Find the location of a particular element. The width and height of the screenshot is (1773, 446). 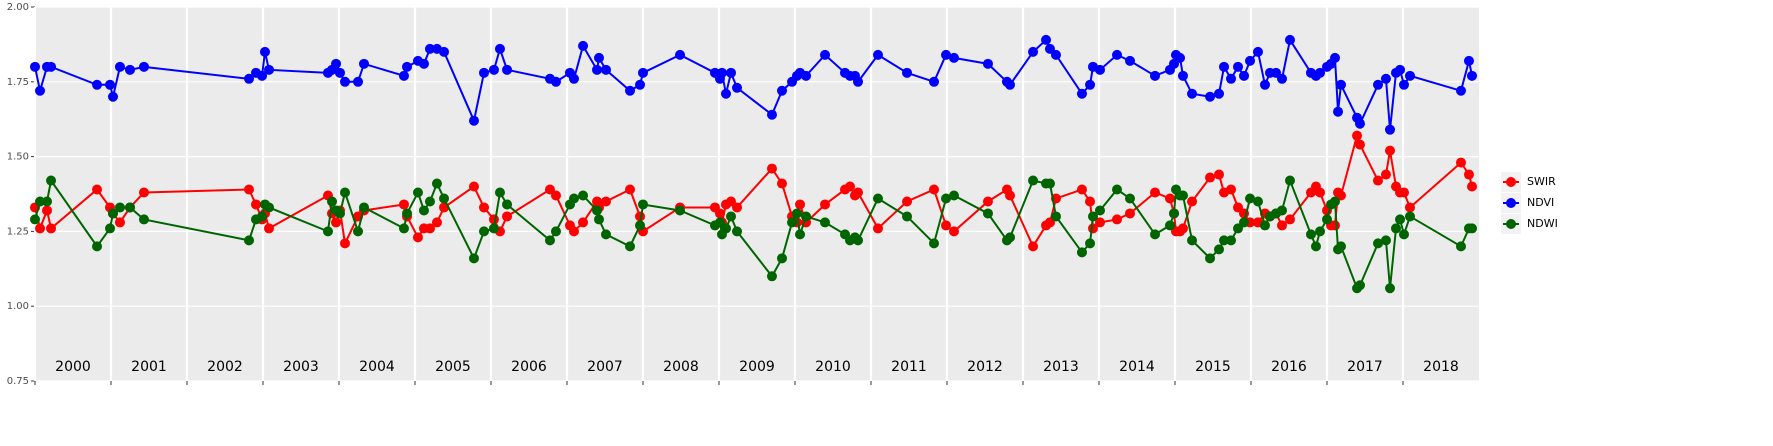

x-tick-label: 2011 is located at coordinates (909, 367).